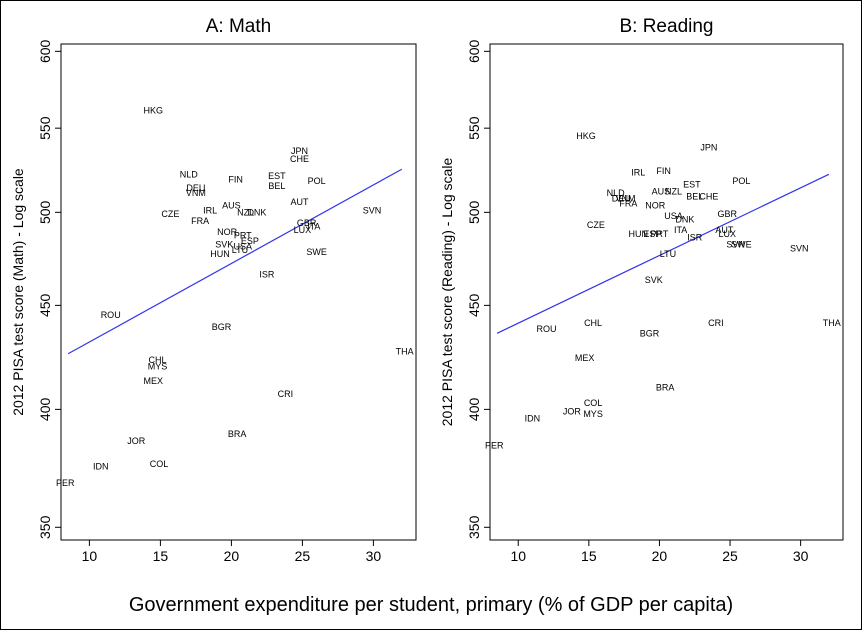 This screenshot has width=862, height=630. Describe the element at coordinates (101, 466) in the screenshot. I see `point-label-idn: IDN` at that location.